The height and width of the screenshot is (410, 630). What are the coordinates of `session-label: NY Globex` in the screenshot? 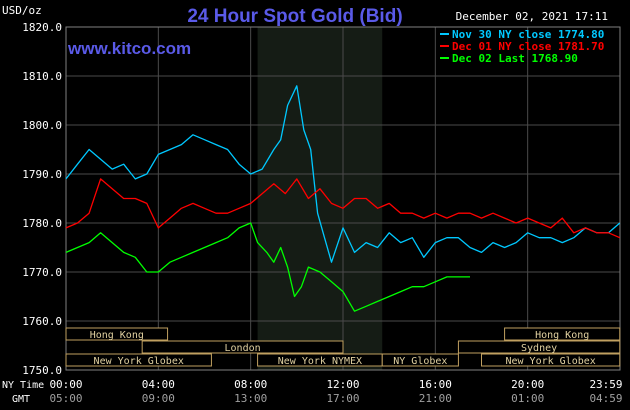 It's located at (420, 361).